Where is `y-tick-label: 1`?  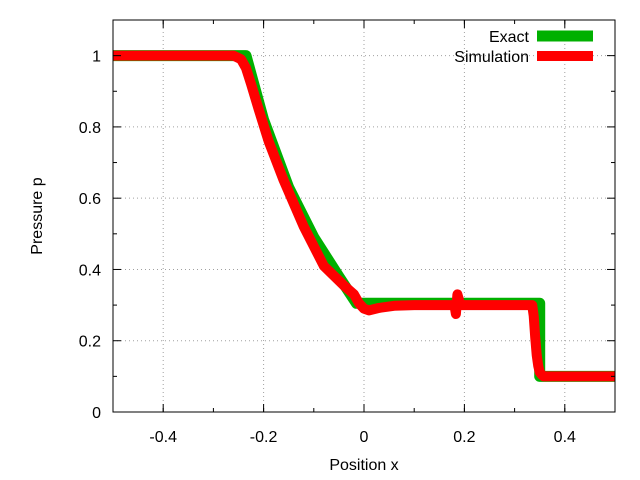
y-tick-label: 1 is located at coordinates (96, 57).